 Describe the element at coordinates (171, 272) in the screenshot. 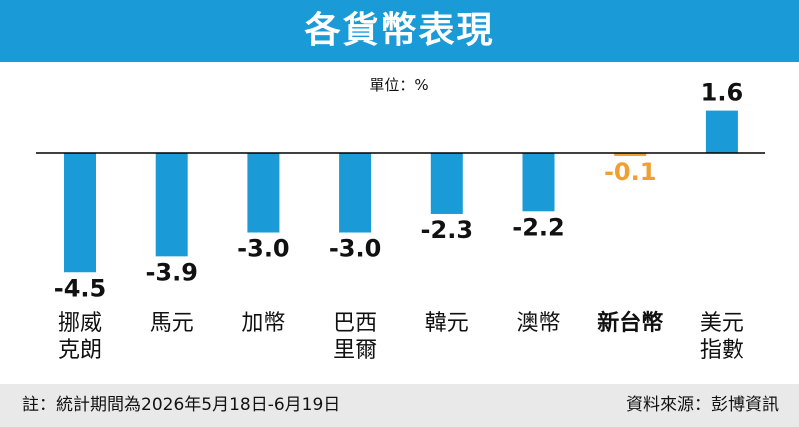

I see `value-label: -3.9` at that location.